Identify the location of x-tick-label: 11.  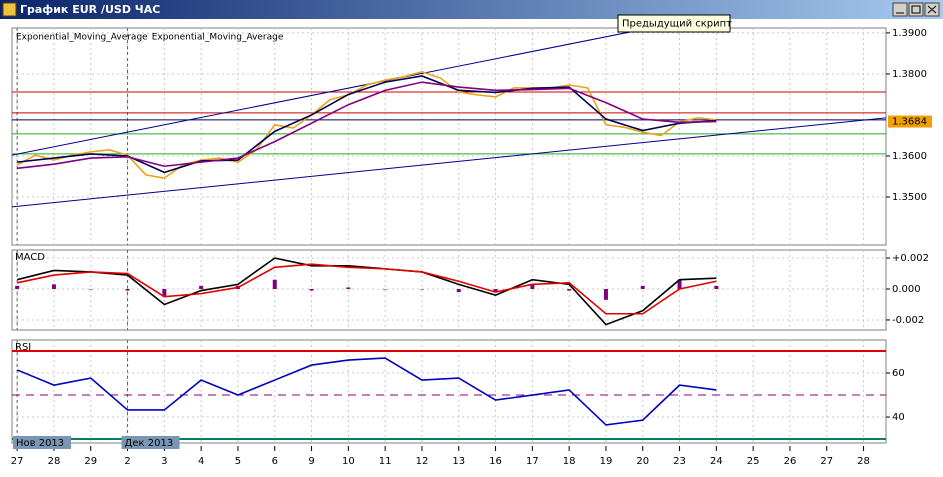
(385, 461).